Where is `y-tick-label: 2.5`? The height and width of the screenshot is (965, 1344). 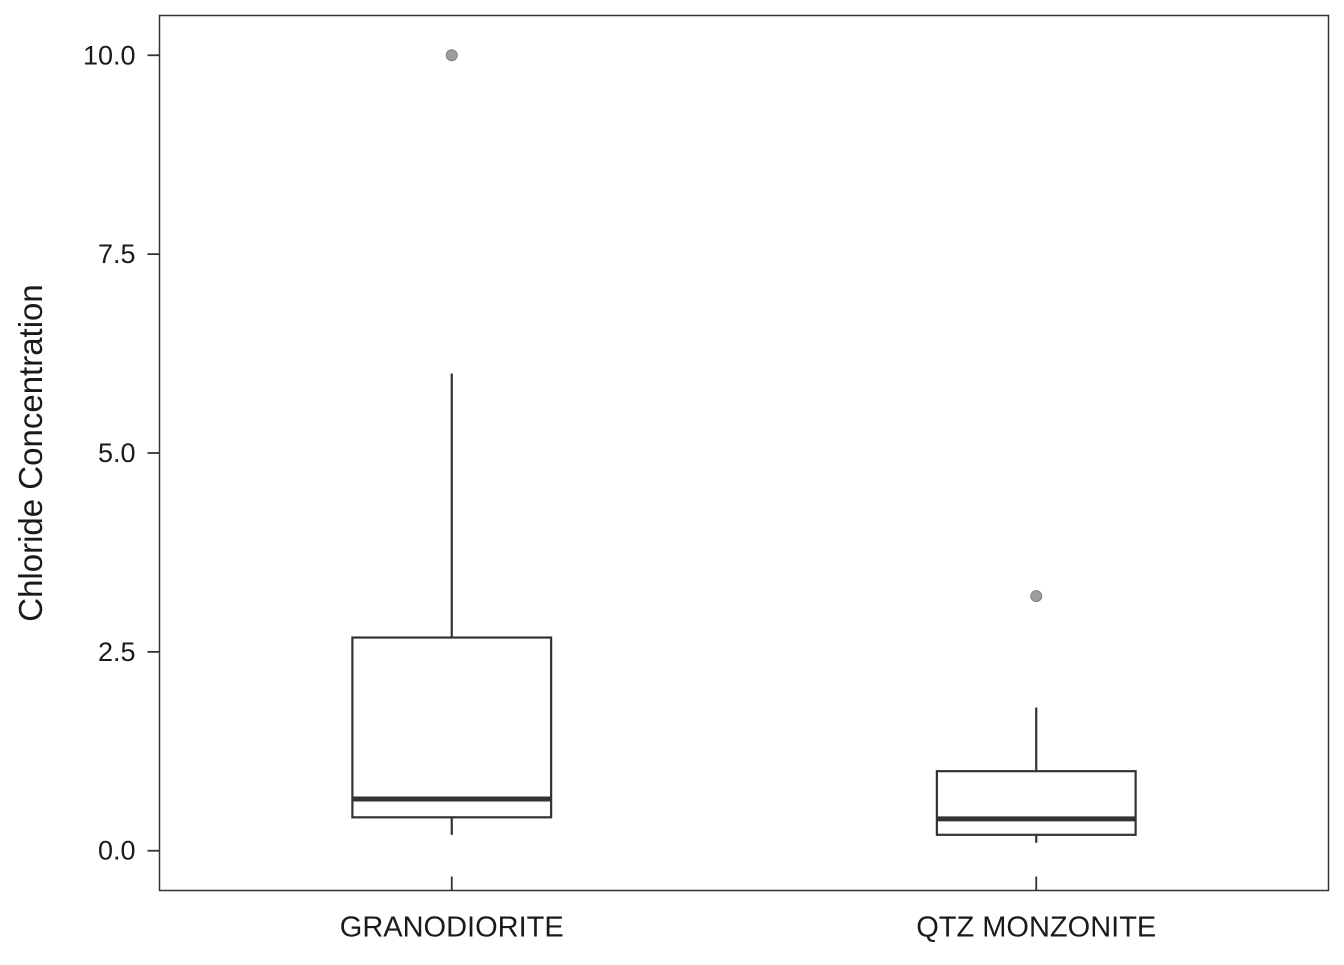
y-tick-label: 2.5 is located at coordinates (117, 652).